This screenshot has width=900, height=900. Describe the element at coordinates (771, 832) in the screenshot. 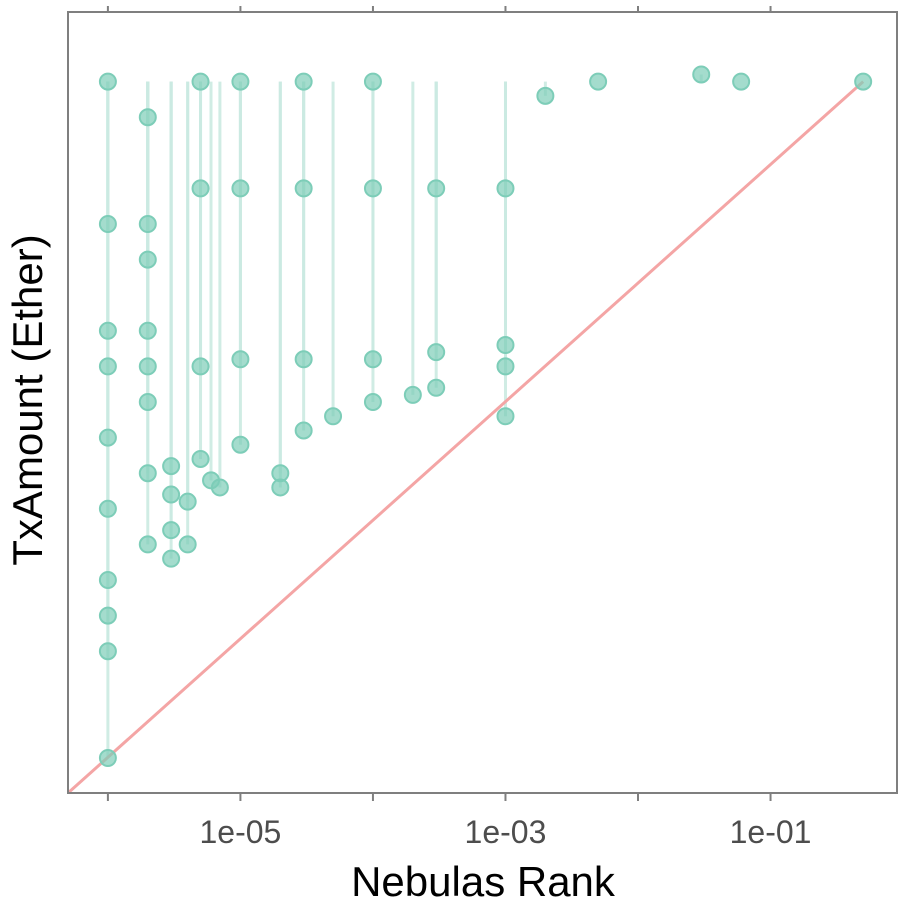

I see `x-tick-label: 1e-01` at that location.